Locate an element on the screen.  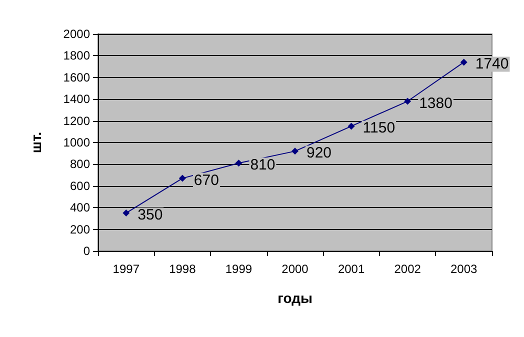
y-tick-label: 800 is located at coordinates (80, 164).